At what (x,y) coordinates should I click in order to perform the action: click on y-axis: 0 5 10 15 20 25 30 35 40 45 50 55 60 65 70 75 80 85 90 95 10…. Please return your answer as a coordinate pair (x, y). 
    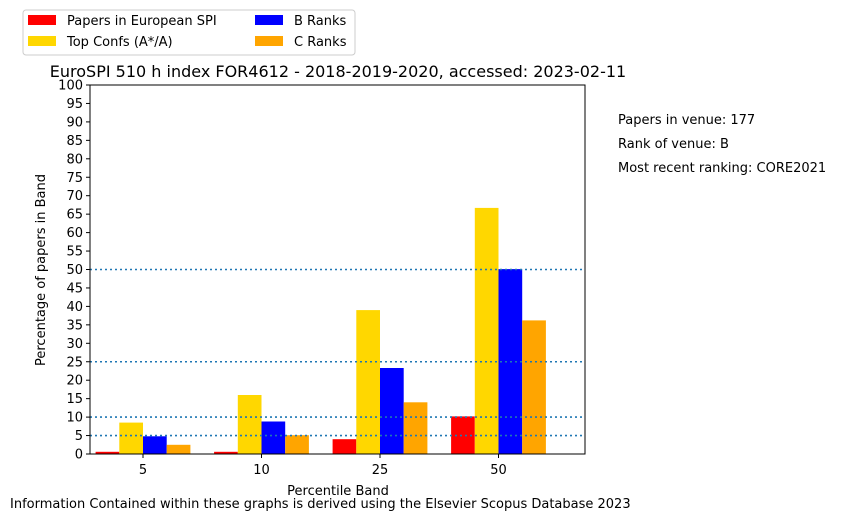
    Looking at the image, I should click on (74, 271).